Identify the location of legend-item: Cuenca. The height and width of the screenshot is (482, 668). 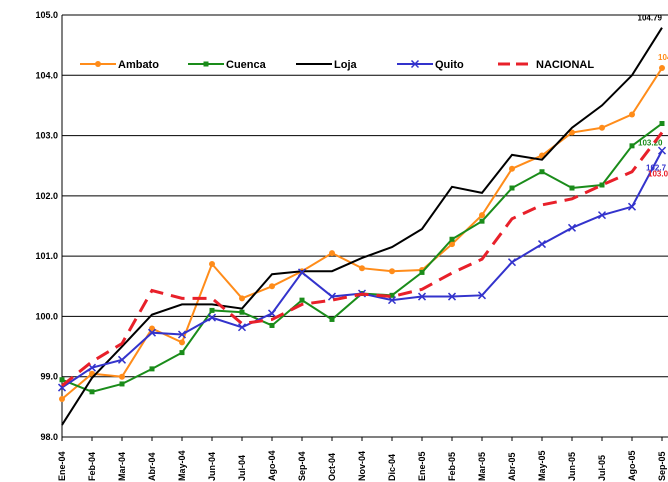
(227, 65).